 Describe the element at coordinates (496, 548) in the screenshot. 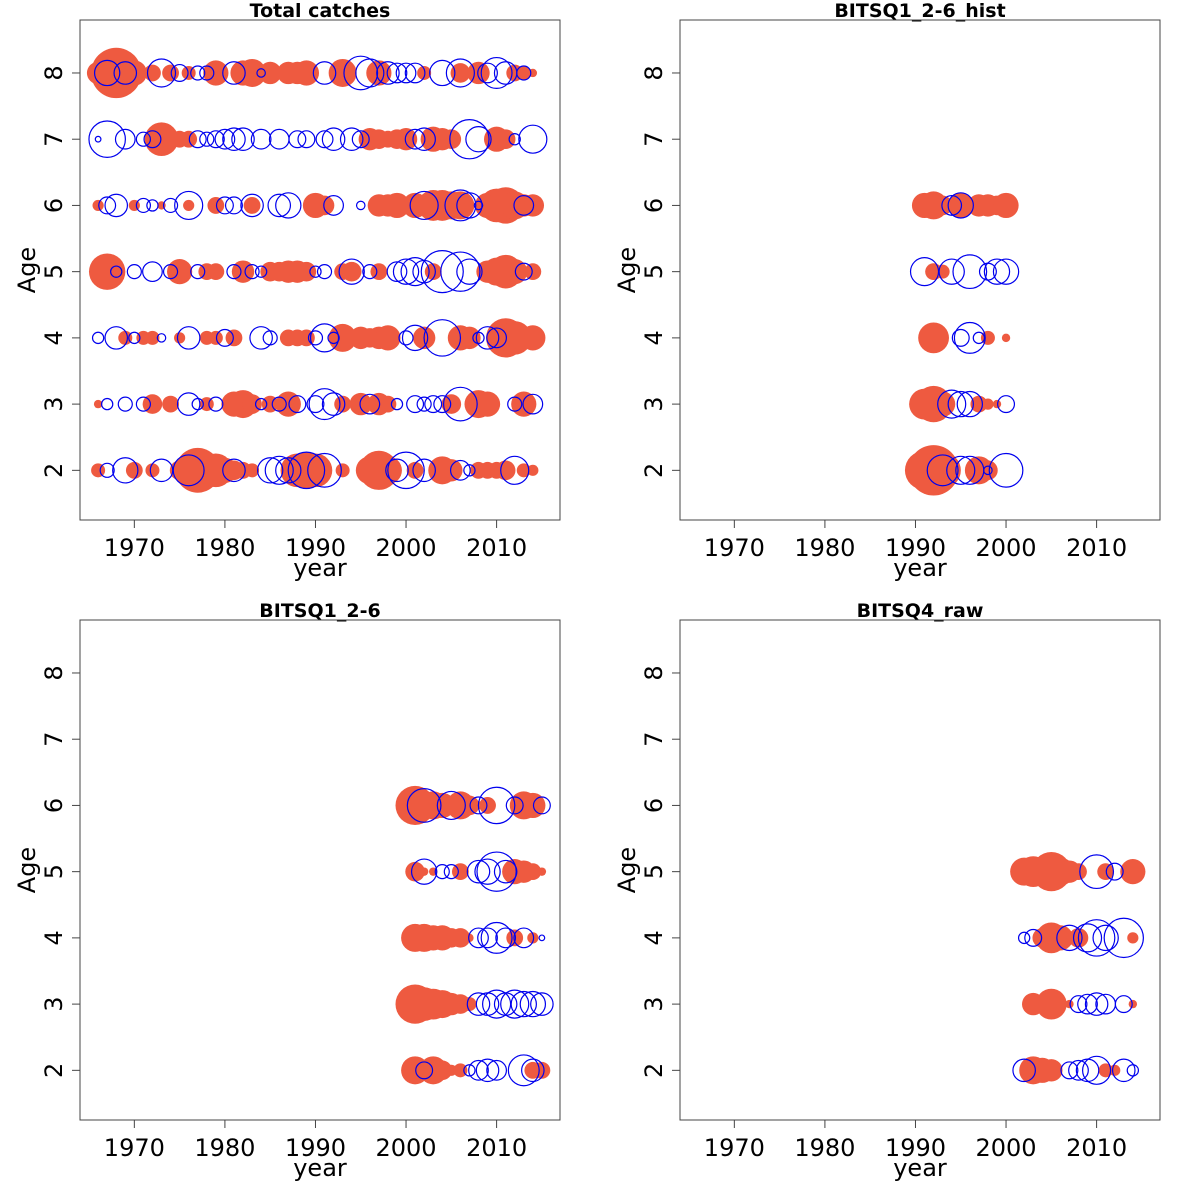

I see `x-tick-label: 2010` at that location.